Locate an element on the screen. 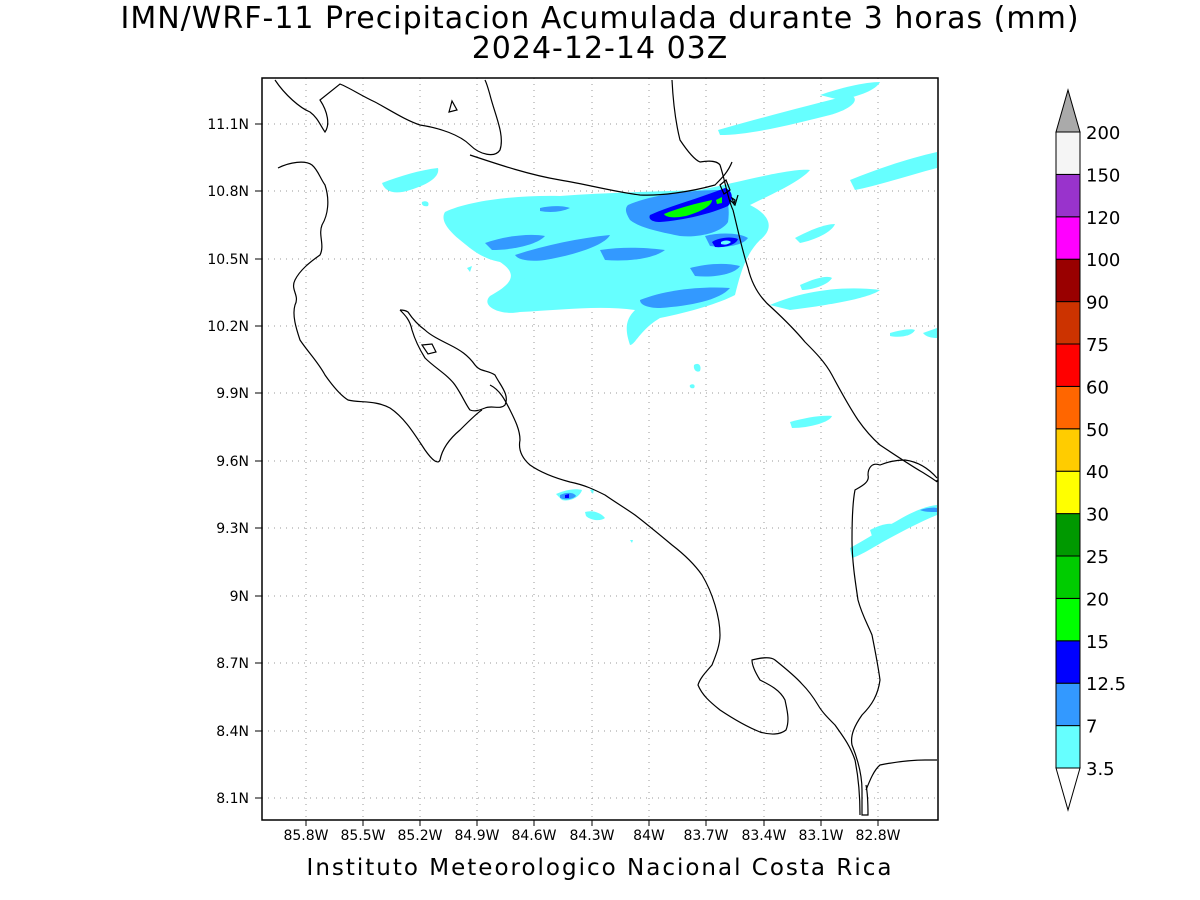 This screenshot has height=900, width=1200. colorbar-label: 60 is located at coordinates (1097, 387).